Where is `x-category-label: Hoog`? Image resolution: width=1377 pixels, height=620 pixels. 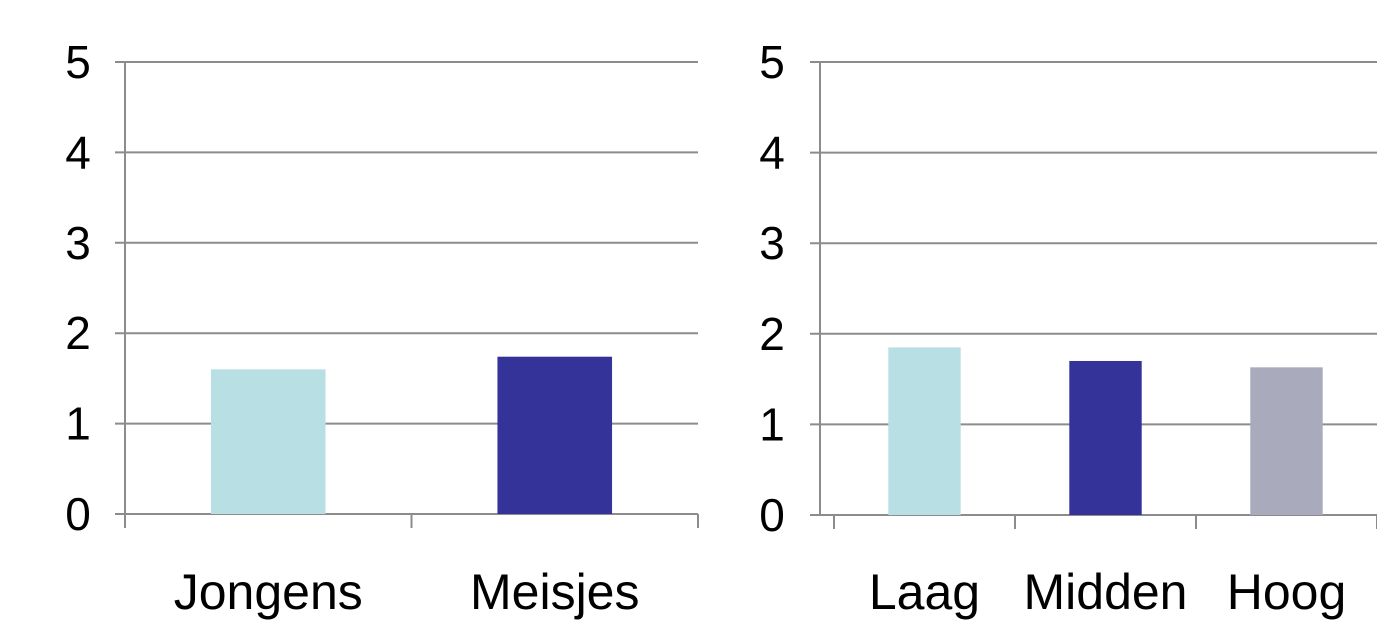 x-category-label: Hoog is located at coordinates (1287, 592).